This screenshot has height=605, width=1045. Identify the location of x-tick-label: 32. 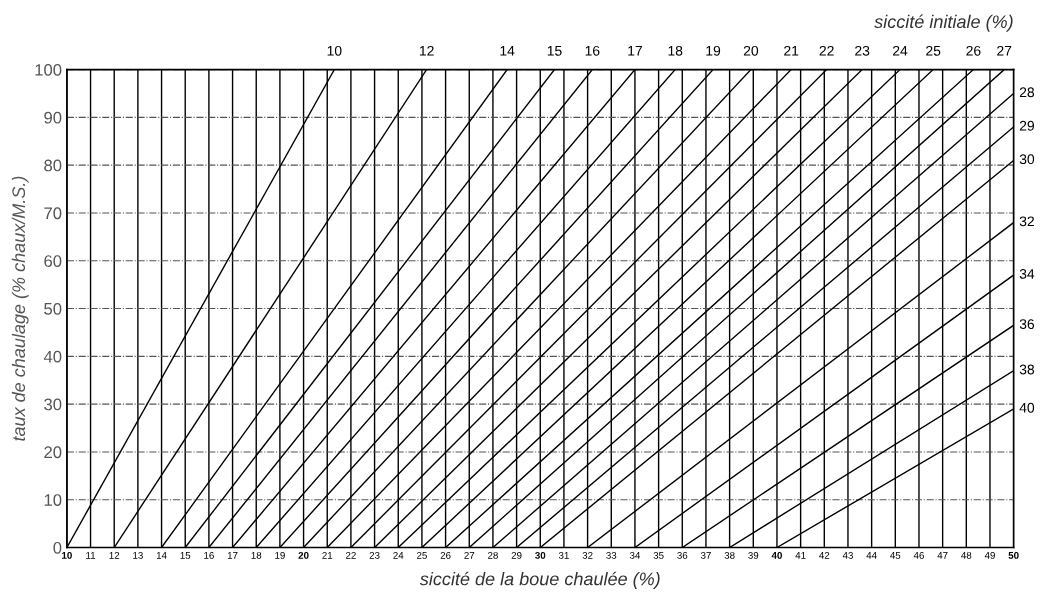
(587, 555).